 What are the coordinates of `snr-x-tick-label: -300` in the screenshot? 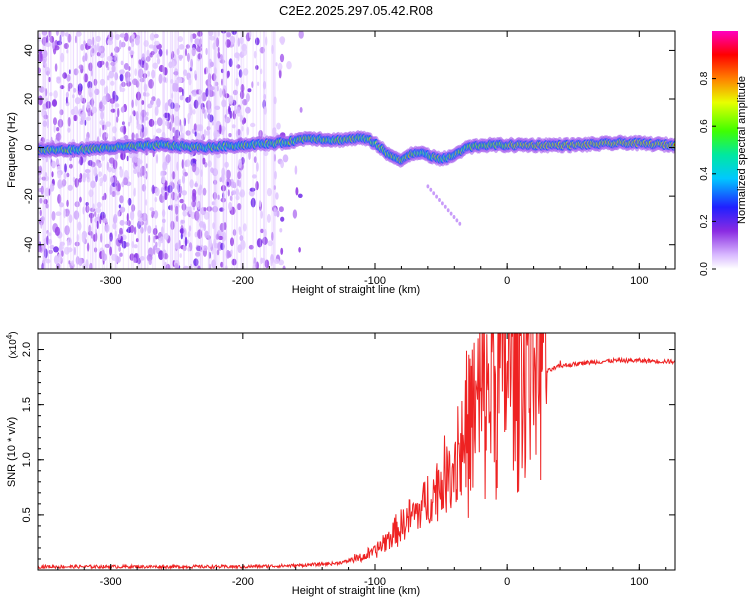 It's located at (111, 582).